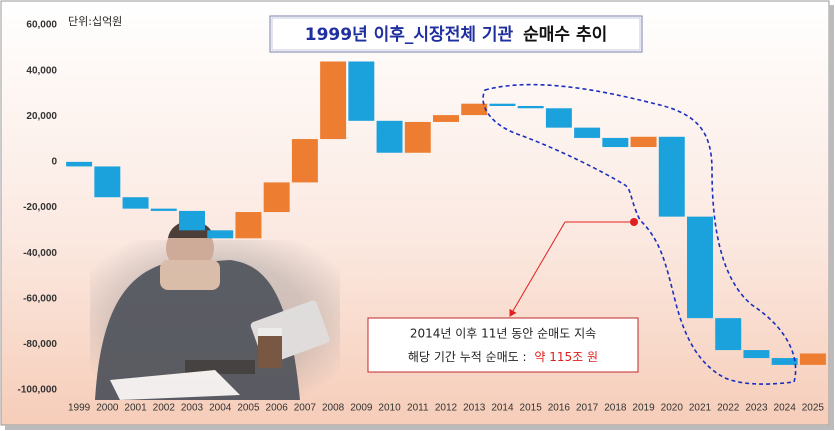  I want to click on y-tick-label: -80,000, so click(40, 344).